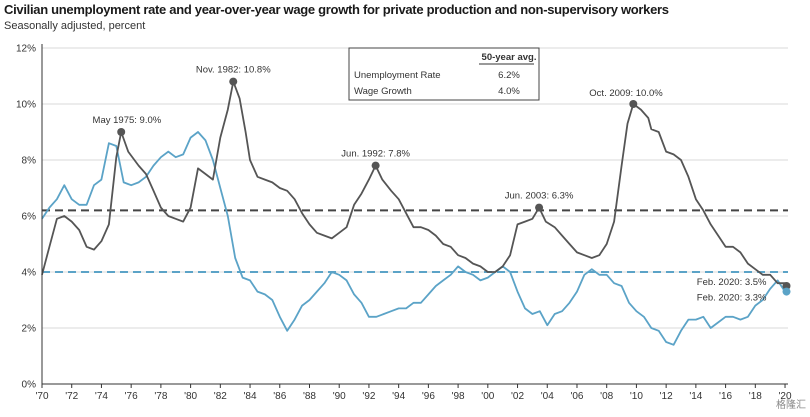 The width and height of the screenshot is (810, 417). What do you see at coordinates (415, 241) in the screenshot?
I see `average-lines` at bounding box center [415, 241].